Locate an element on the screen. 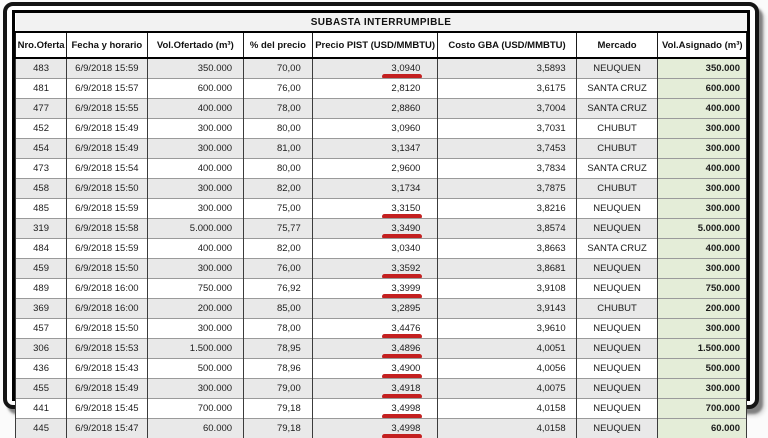 The height and width of the screenshot is (438, 768). cell-precio_pist: 3,2895 is located at coordinates (375, 309).